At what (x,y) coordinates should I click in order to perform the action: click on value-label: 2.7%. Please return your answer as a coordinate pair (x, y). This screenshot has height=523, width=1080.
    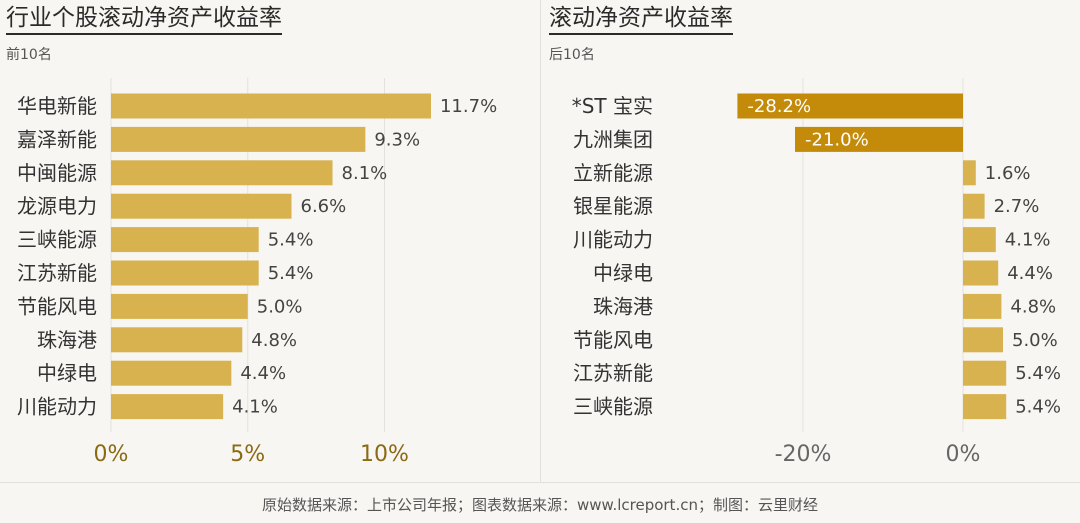
    Looking at the image, I should click on (1017, 206).